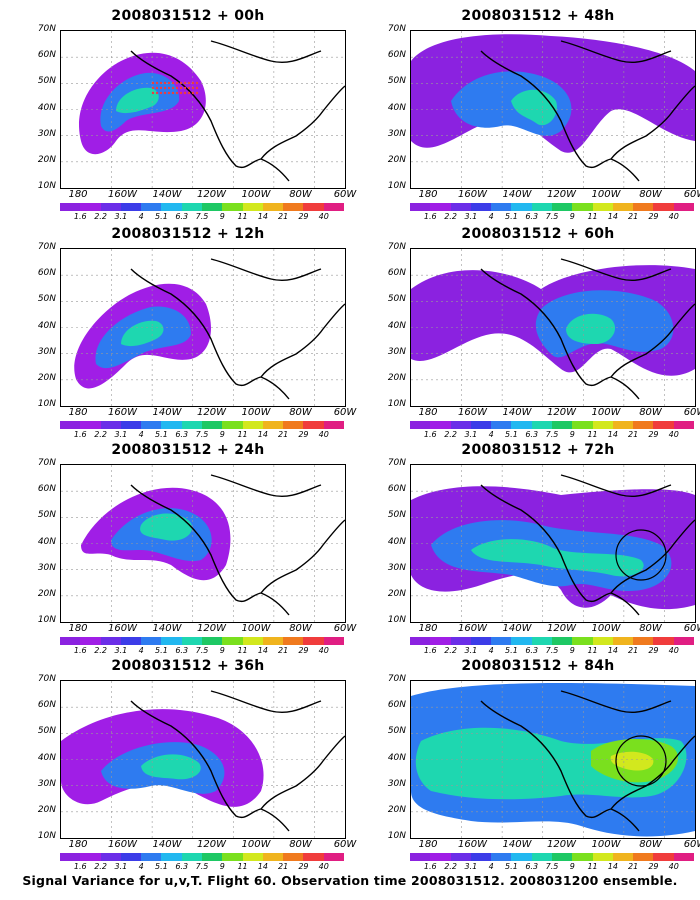 This screenshot has height=900, width=700. I want to click on colorbar-level-label: 14, so click(262, 434).